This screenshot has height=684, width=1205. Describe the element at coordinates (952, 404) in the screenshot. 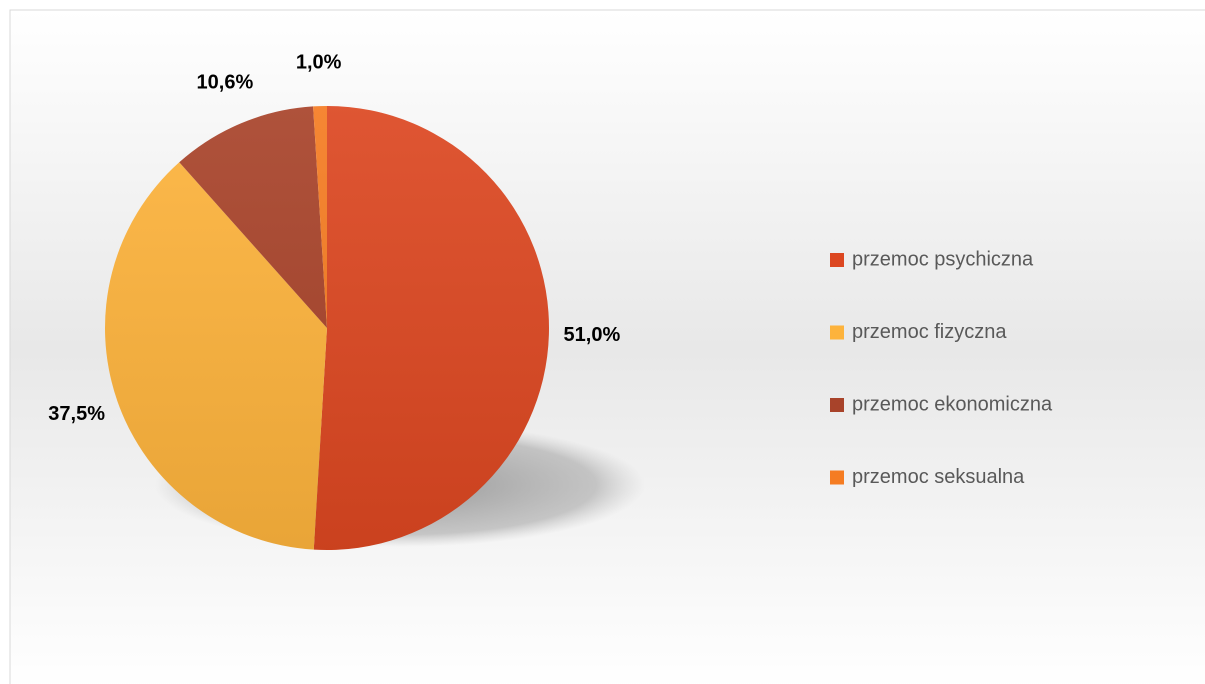

I see `legend-label: przemoc ekonomiczna` at that location.